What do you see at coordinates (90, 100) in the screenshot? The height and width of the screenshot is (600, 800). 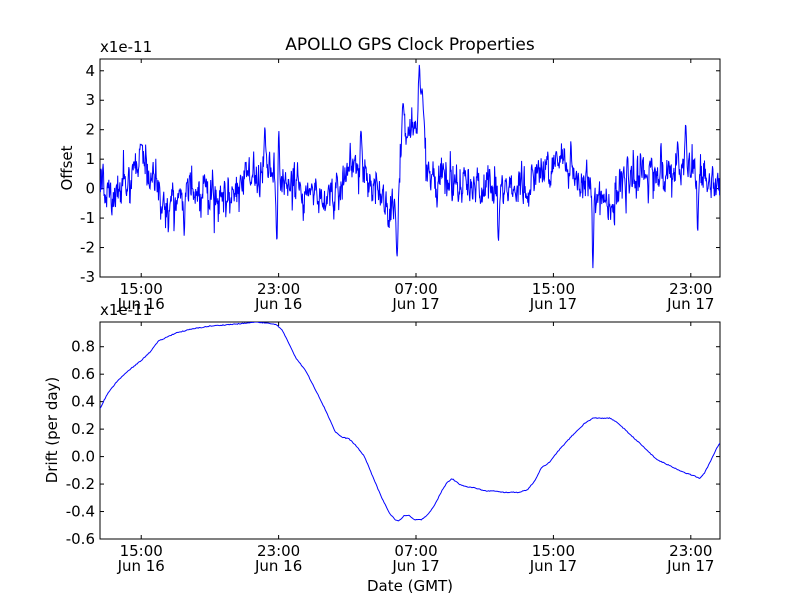 I see `offset-ytick-label: 3` at bounding box center [90, 100].